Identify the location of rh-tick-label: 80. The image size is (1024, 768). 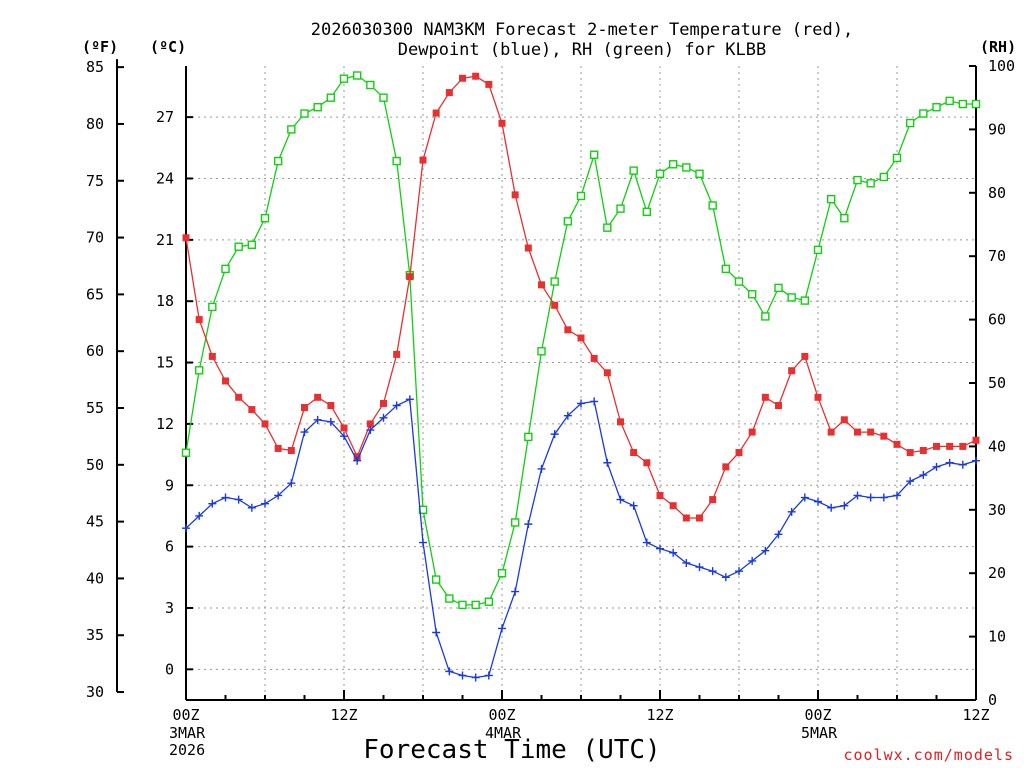
(997, 193).